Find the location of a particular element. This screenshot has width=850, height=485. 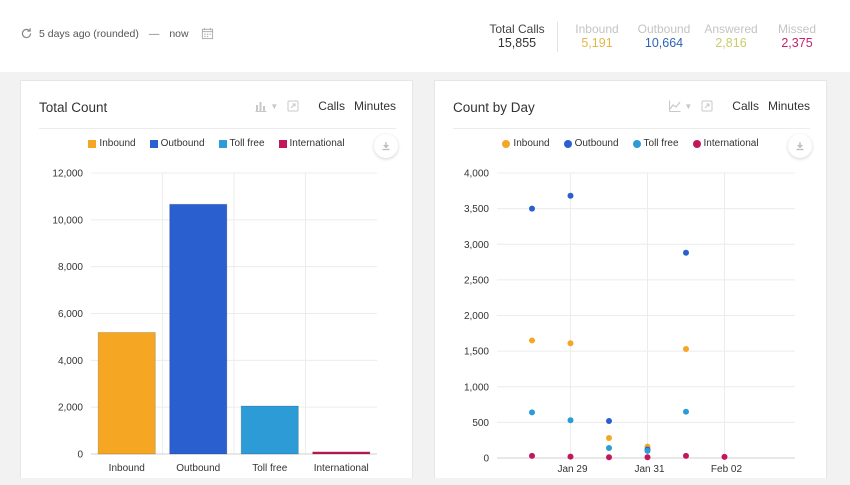

stat-total-calls-label: Total Calls is located at coordinates (517, 29).